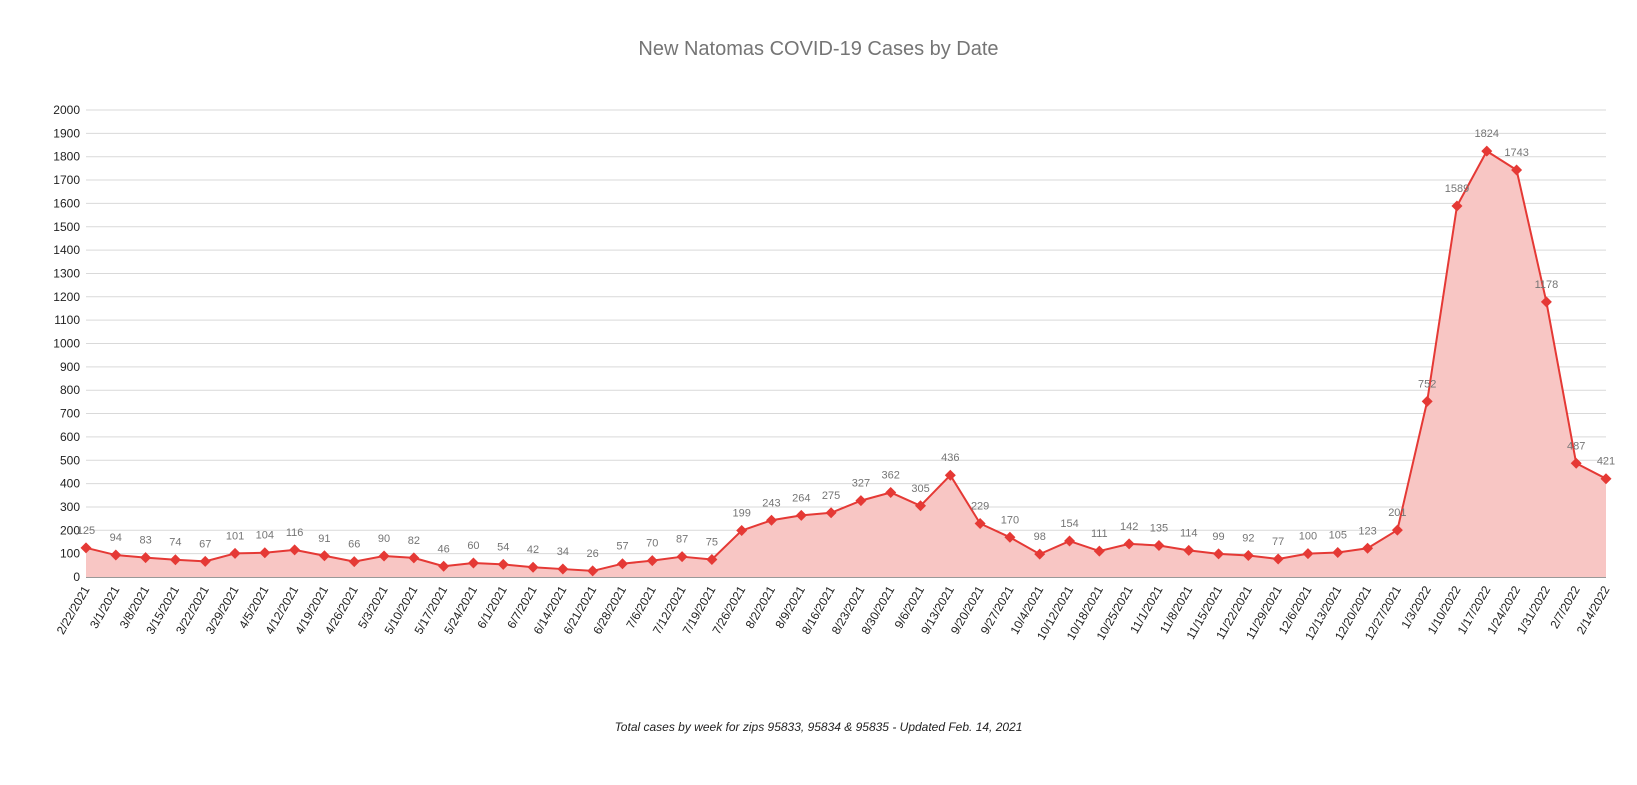  I want to click on y-tick-label: 700, so click(70, 414).